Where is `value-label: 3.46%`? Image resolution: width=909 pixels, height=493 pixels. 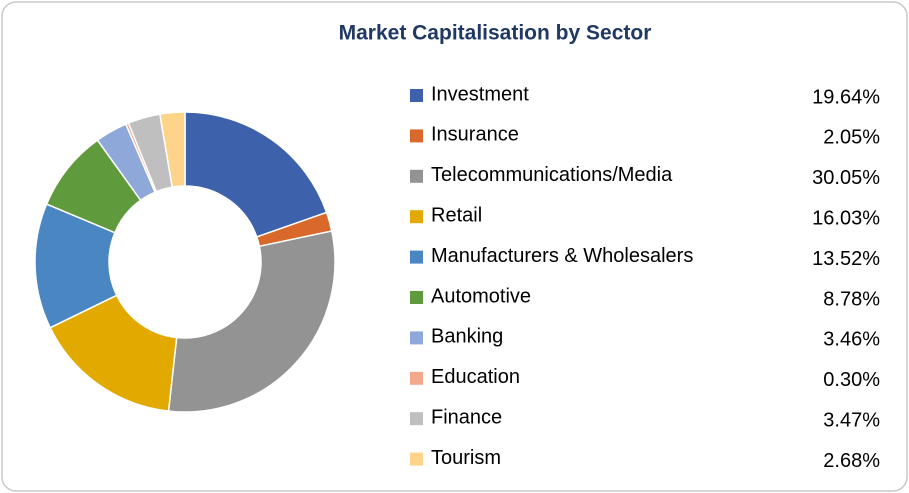 value-label: 3.46% is located at coordinates (851, 340).